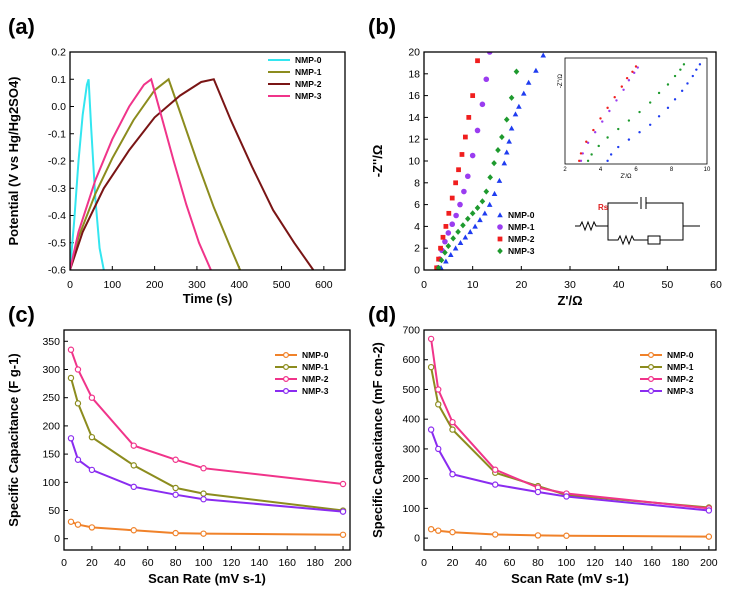 The image size is (747, 609). What do you see at coordinates (239, 285) in the screenshot?
I see `x-tick-label: 400` at bounding box center [239, 285].